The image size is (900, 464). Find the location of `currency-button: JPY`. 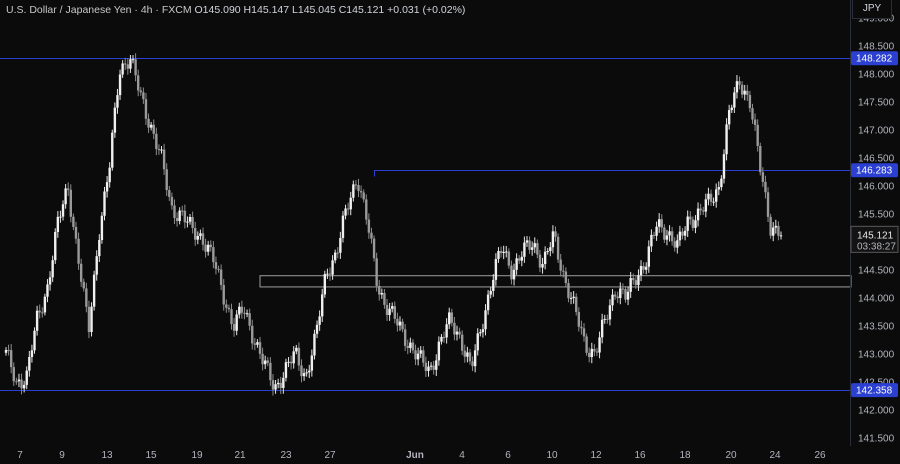

currency-button: JPY is located at coordinates (872, 9).